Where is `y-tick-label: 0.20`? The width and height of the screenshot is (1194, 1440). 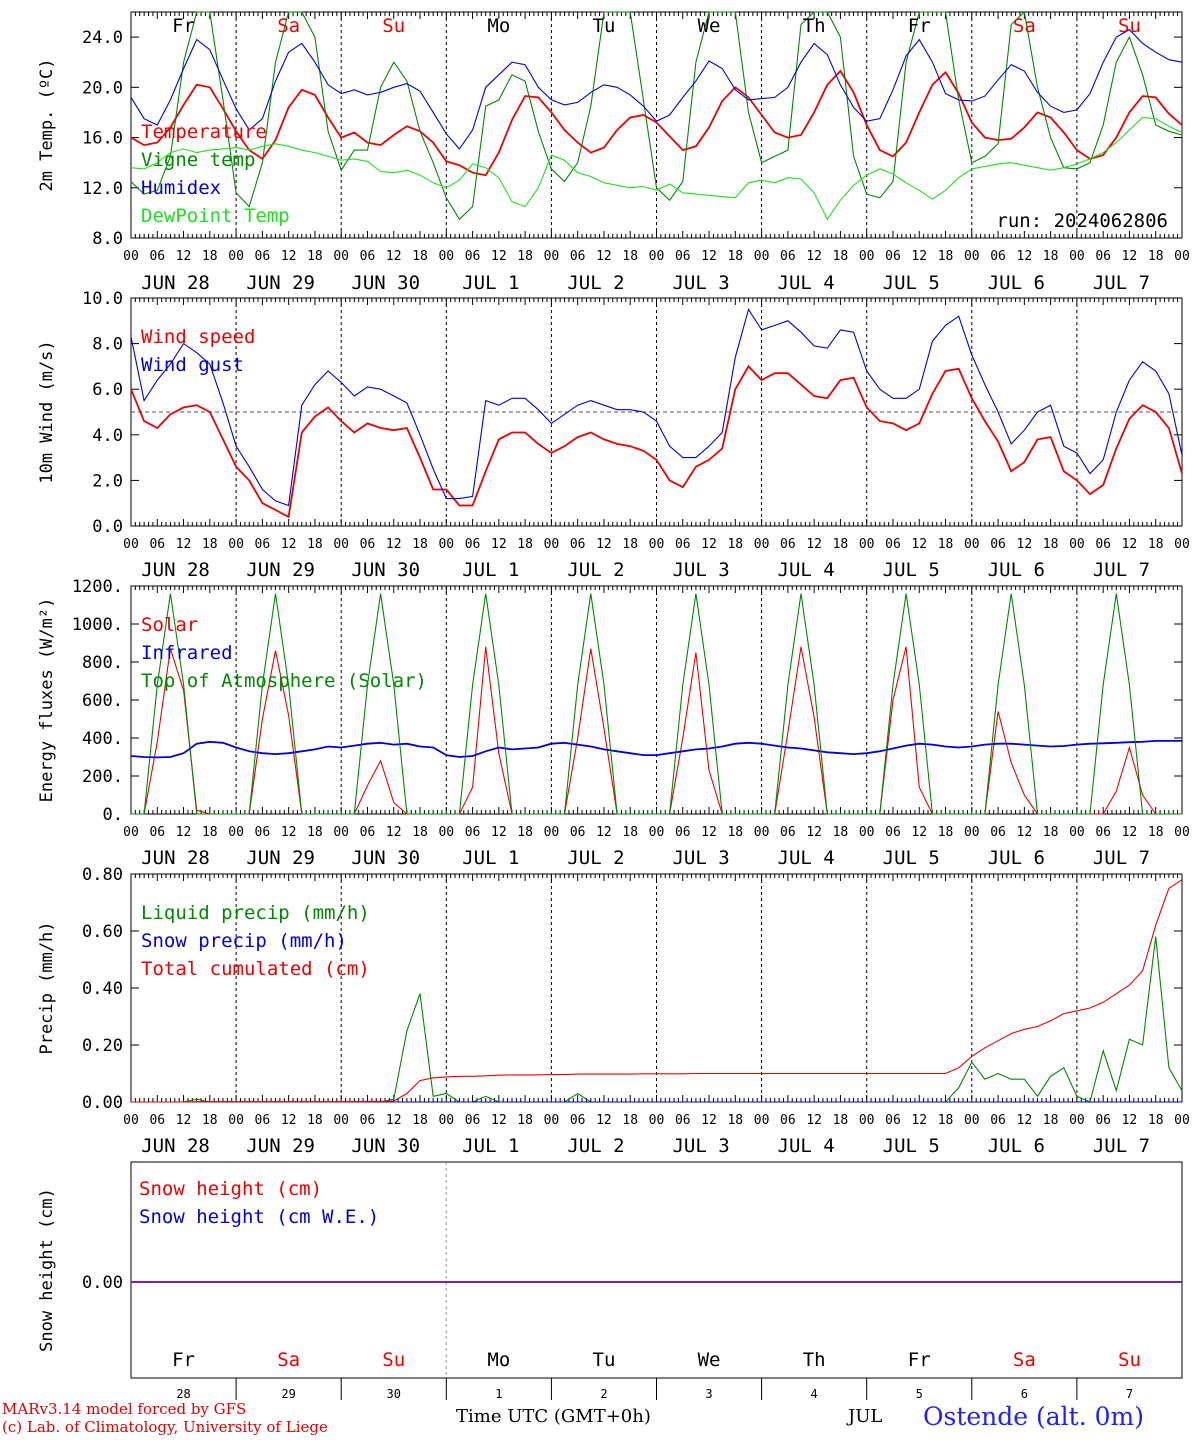 y-tick-label: 0.20 is located at coordinates (102, 1046).